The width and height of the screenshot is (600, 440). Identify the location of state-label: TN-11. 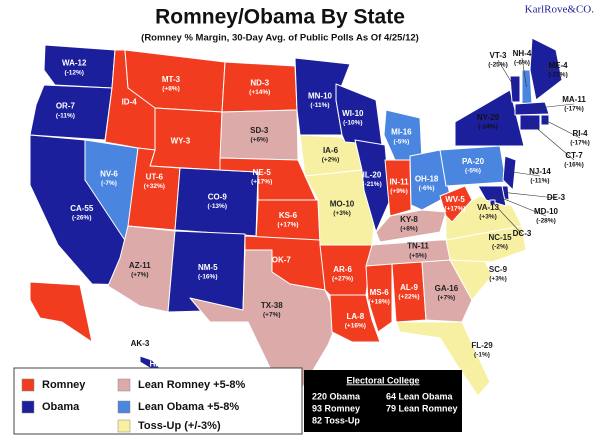
(418, 246).